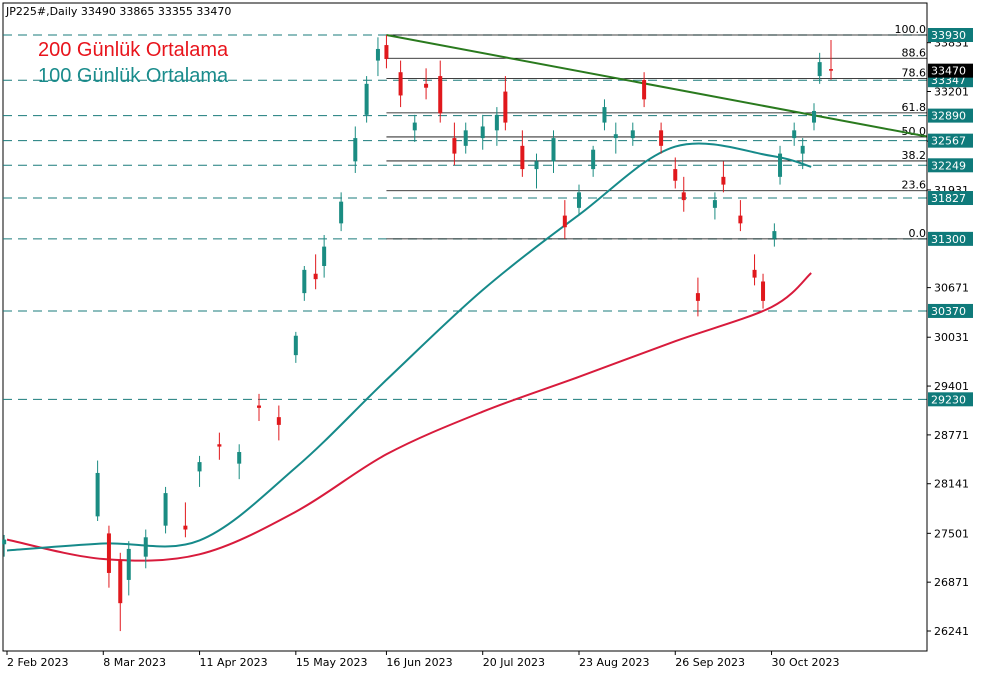  I want to click on y-tick-label-28141: 28141, so click(951, 484).